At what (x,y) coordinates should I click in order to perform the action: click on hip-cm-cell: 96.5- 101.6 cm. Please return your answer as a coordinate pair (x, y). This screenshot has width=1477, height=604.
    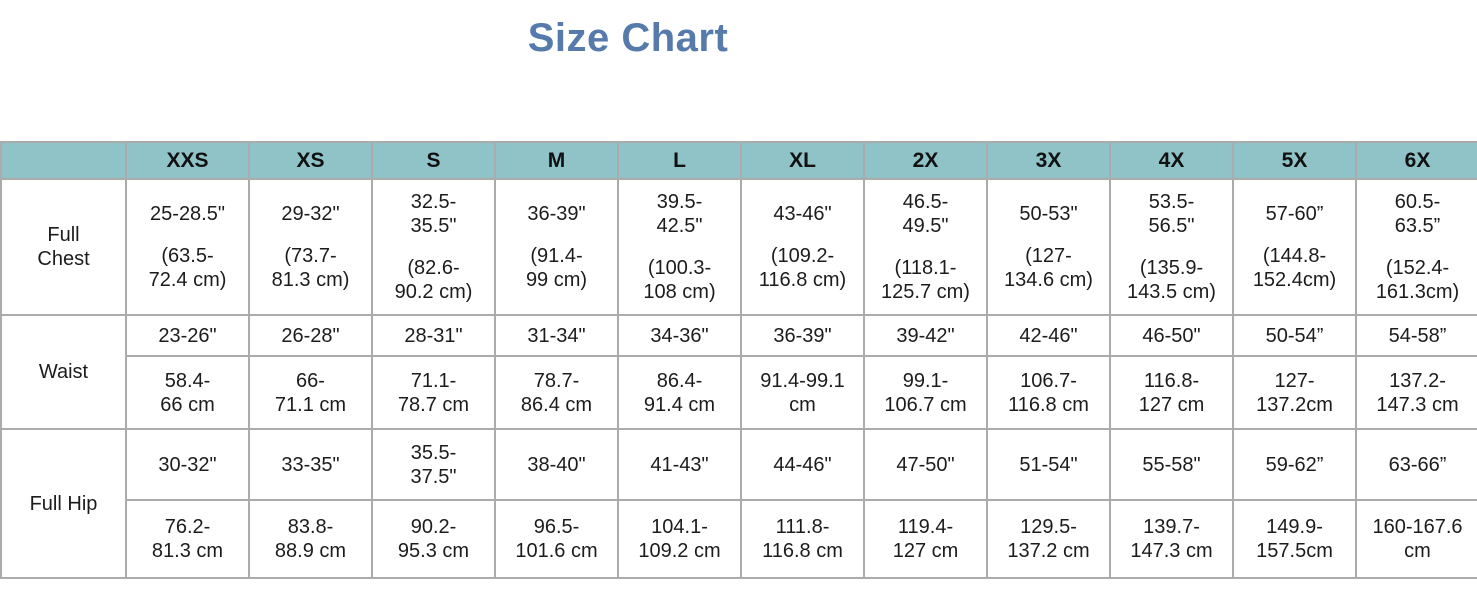
    Looking at the image, I should click on (556, 539).